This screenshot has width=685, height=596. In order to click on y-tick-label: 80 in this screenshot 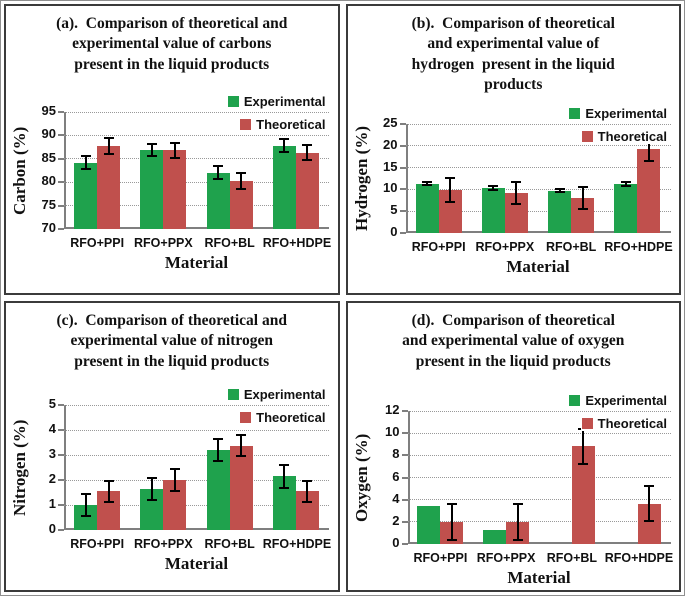, I will do `click(48, 181)`.